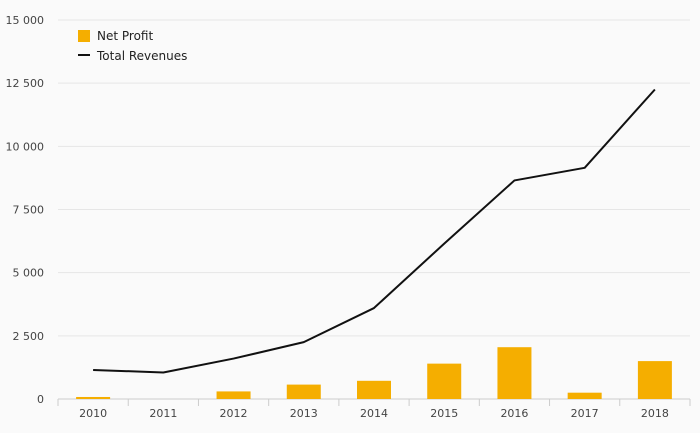  I want to click on x-tick-label: 2014, so click(374, 413).